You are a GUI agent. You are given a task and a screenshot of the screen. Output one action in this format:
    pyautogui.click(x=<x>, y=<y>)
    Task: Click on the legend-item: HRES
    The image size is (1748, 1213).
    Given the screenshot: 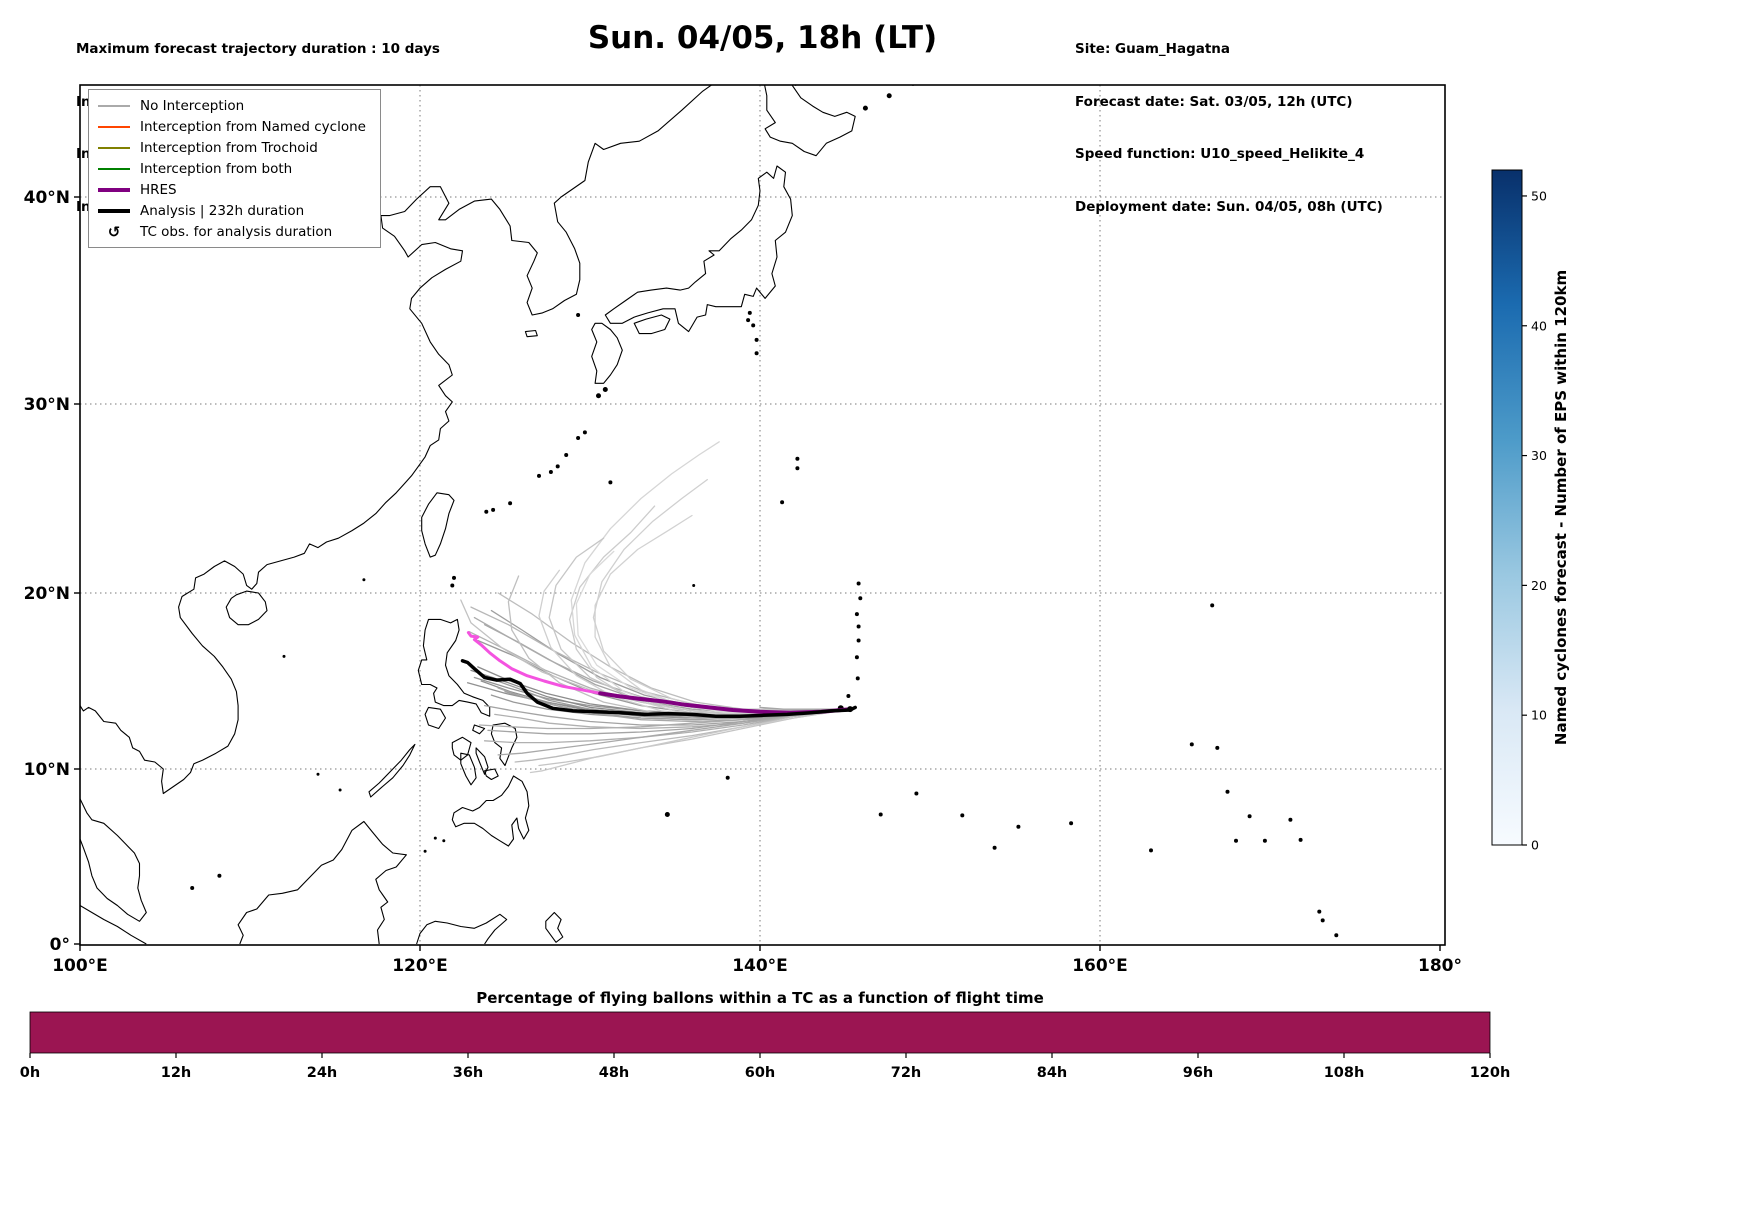 What is the action you would take?
    pyautogui.click(x=232, y=189)
    